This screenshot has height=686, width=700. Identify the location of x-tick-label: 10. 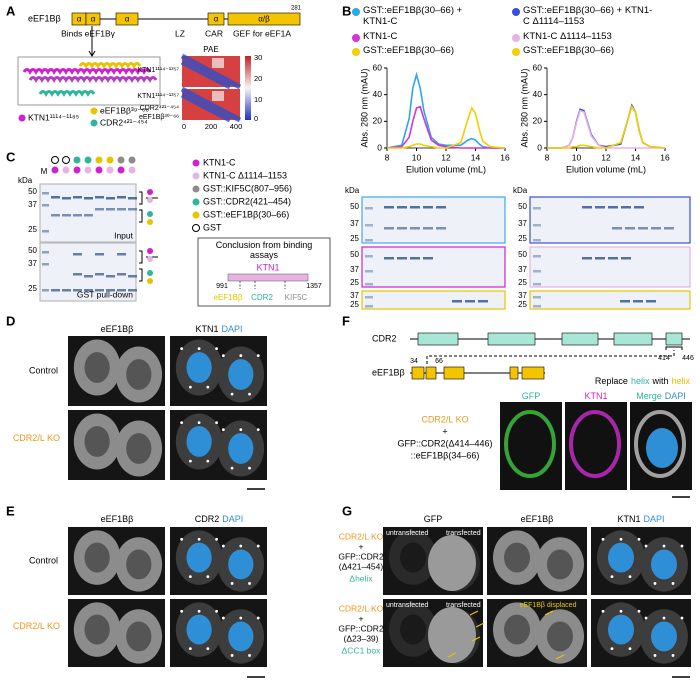
(577, 157).